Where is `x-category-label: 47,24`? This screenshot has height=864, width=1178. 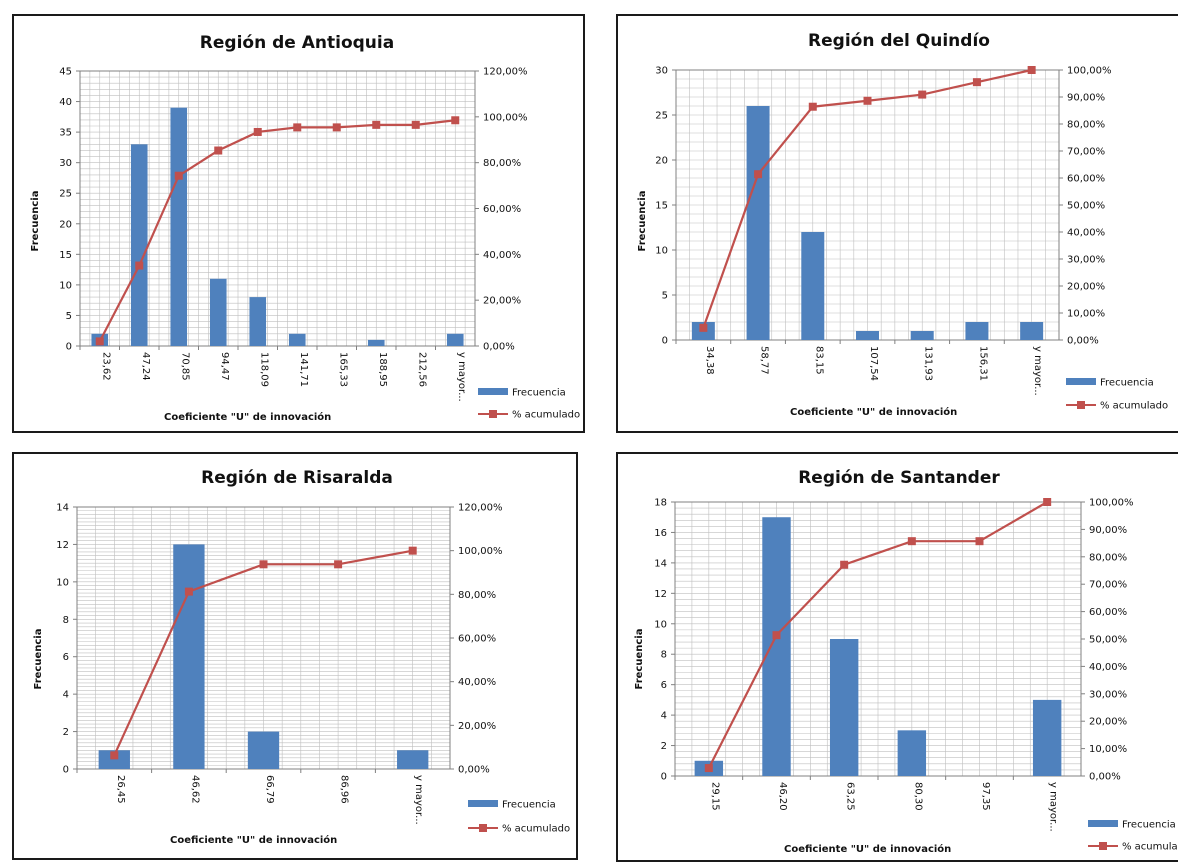
x-category-label: 47,24 is located at coordinates (145, 366).